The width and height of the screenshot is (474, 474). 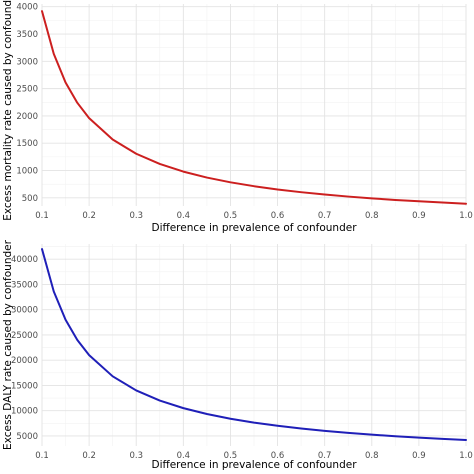 What do you see at coordinates (27, 35) in the screenshot?
I see `y-tick-label: 3500` at bounding box center [27, 35].